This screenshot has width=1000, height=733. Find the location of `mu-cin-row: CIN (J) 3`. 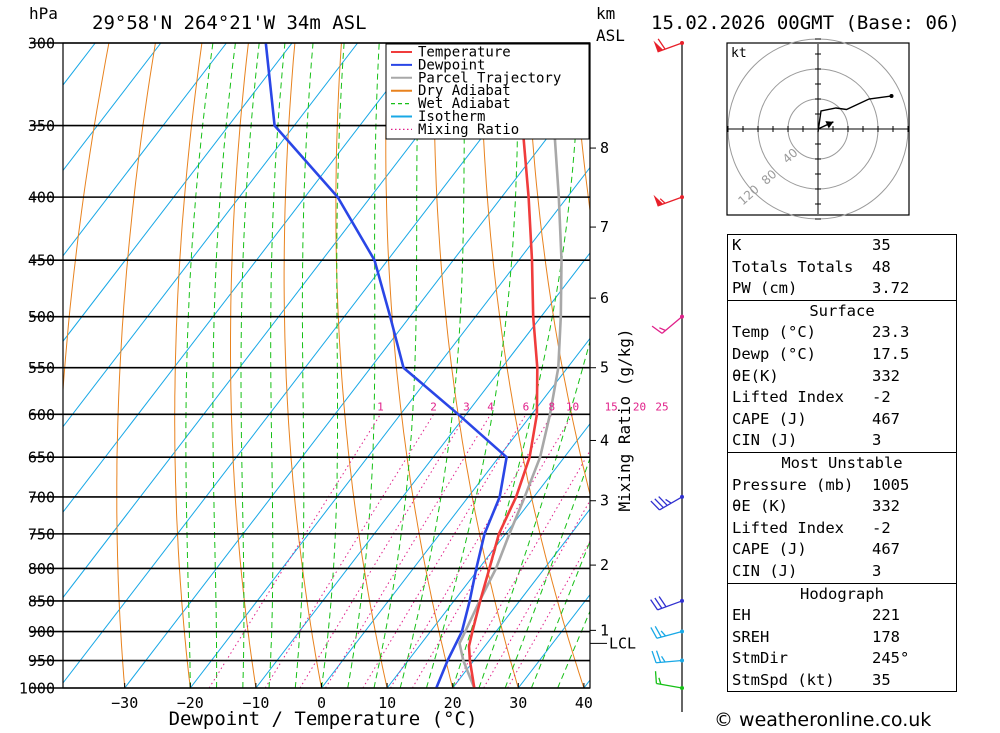

mu-cin-row: CIN (J) 3 is located at coordinates (842, 572).